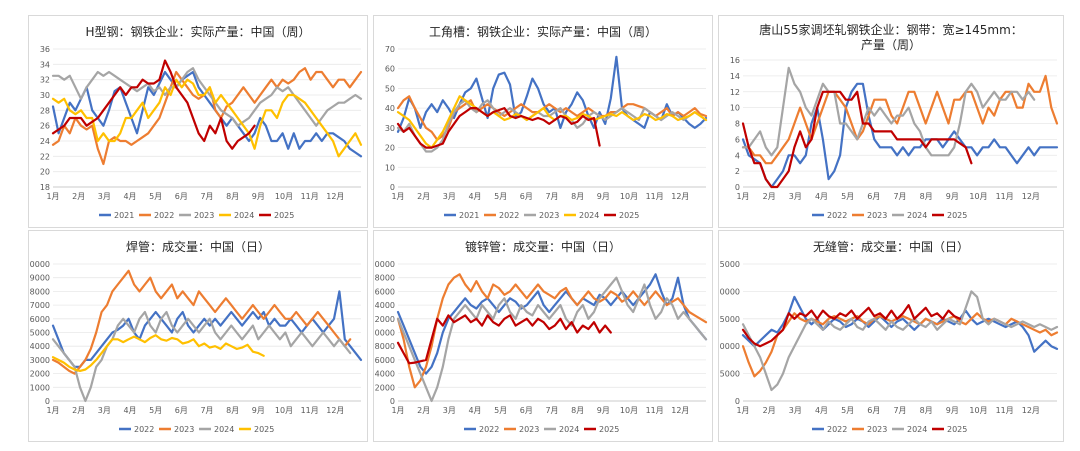 The height and width of the screenshot is (451, 1080). What do you see at coordinates (390, 167) in the screenshot?
I see `y-tick-label: 10` at bounding box center [390, 167].